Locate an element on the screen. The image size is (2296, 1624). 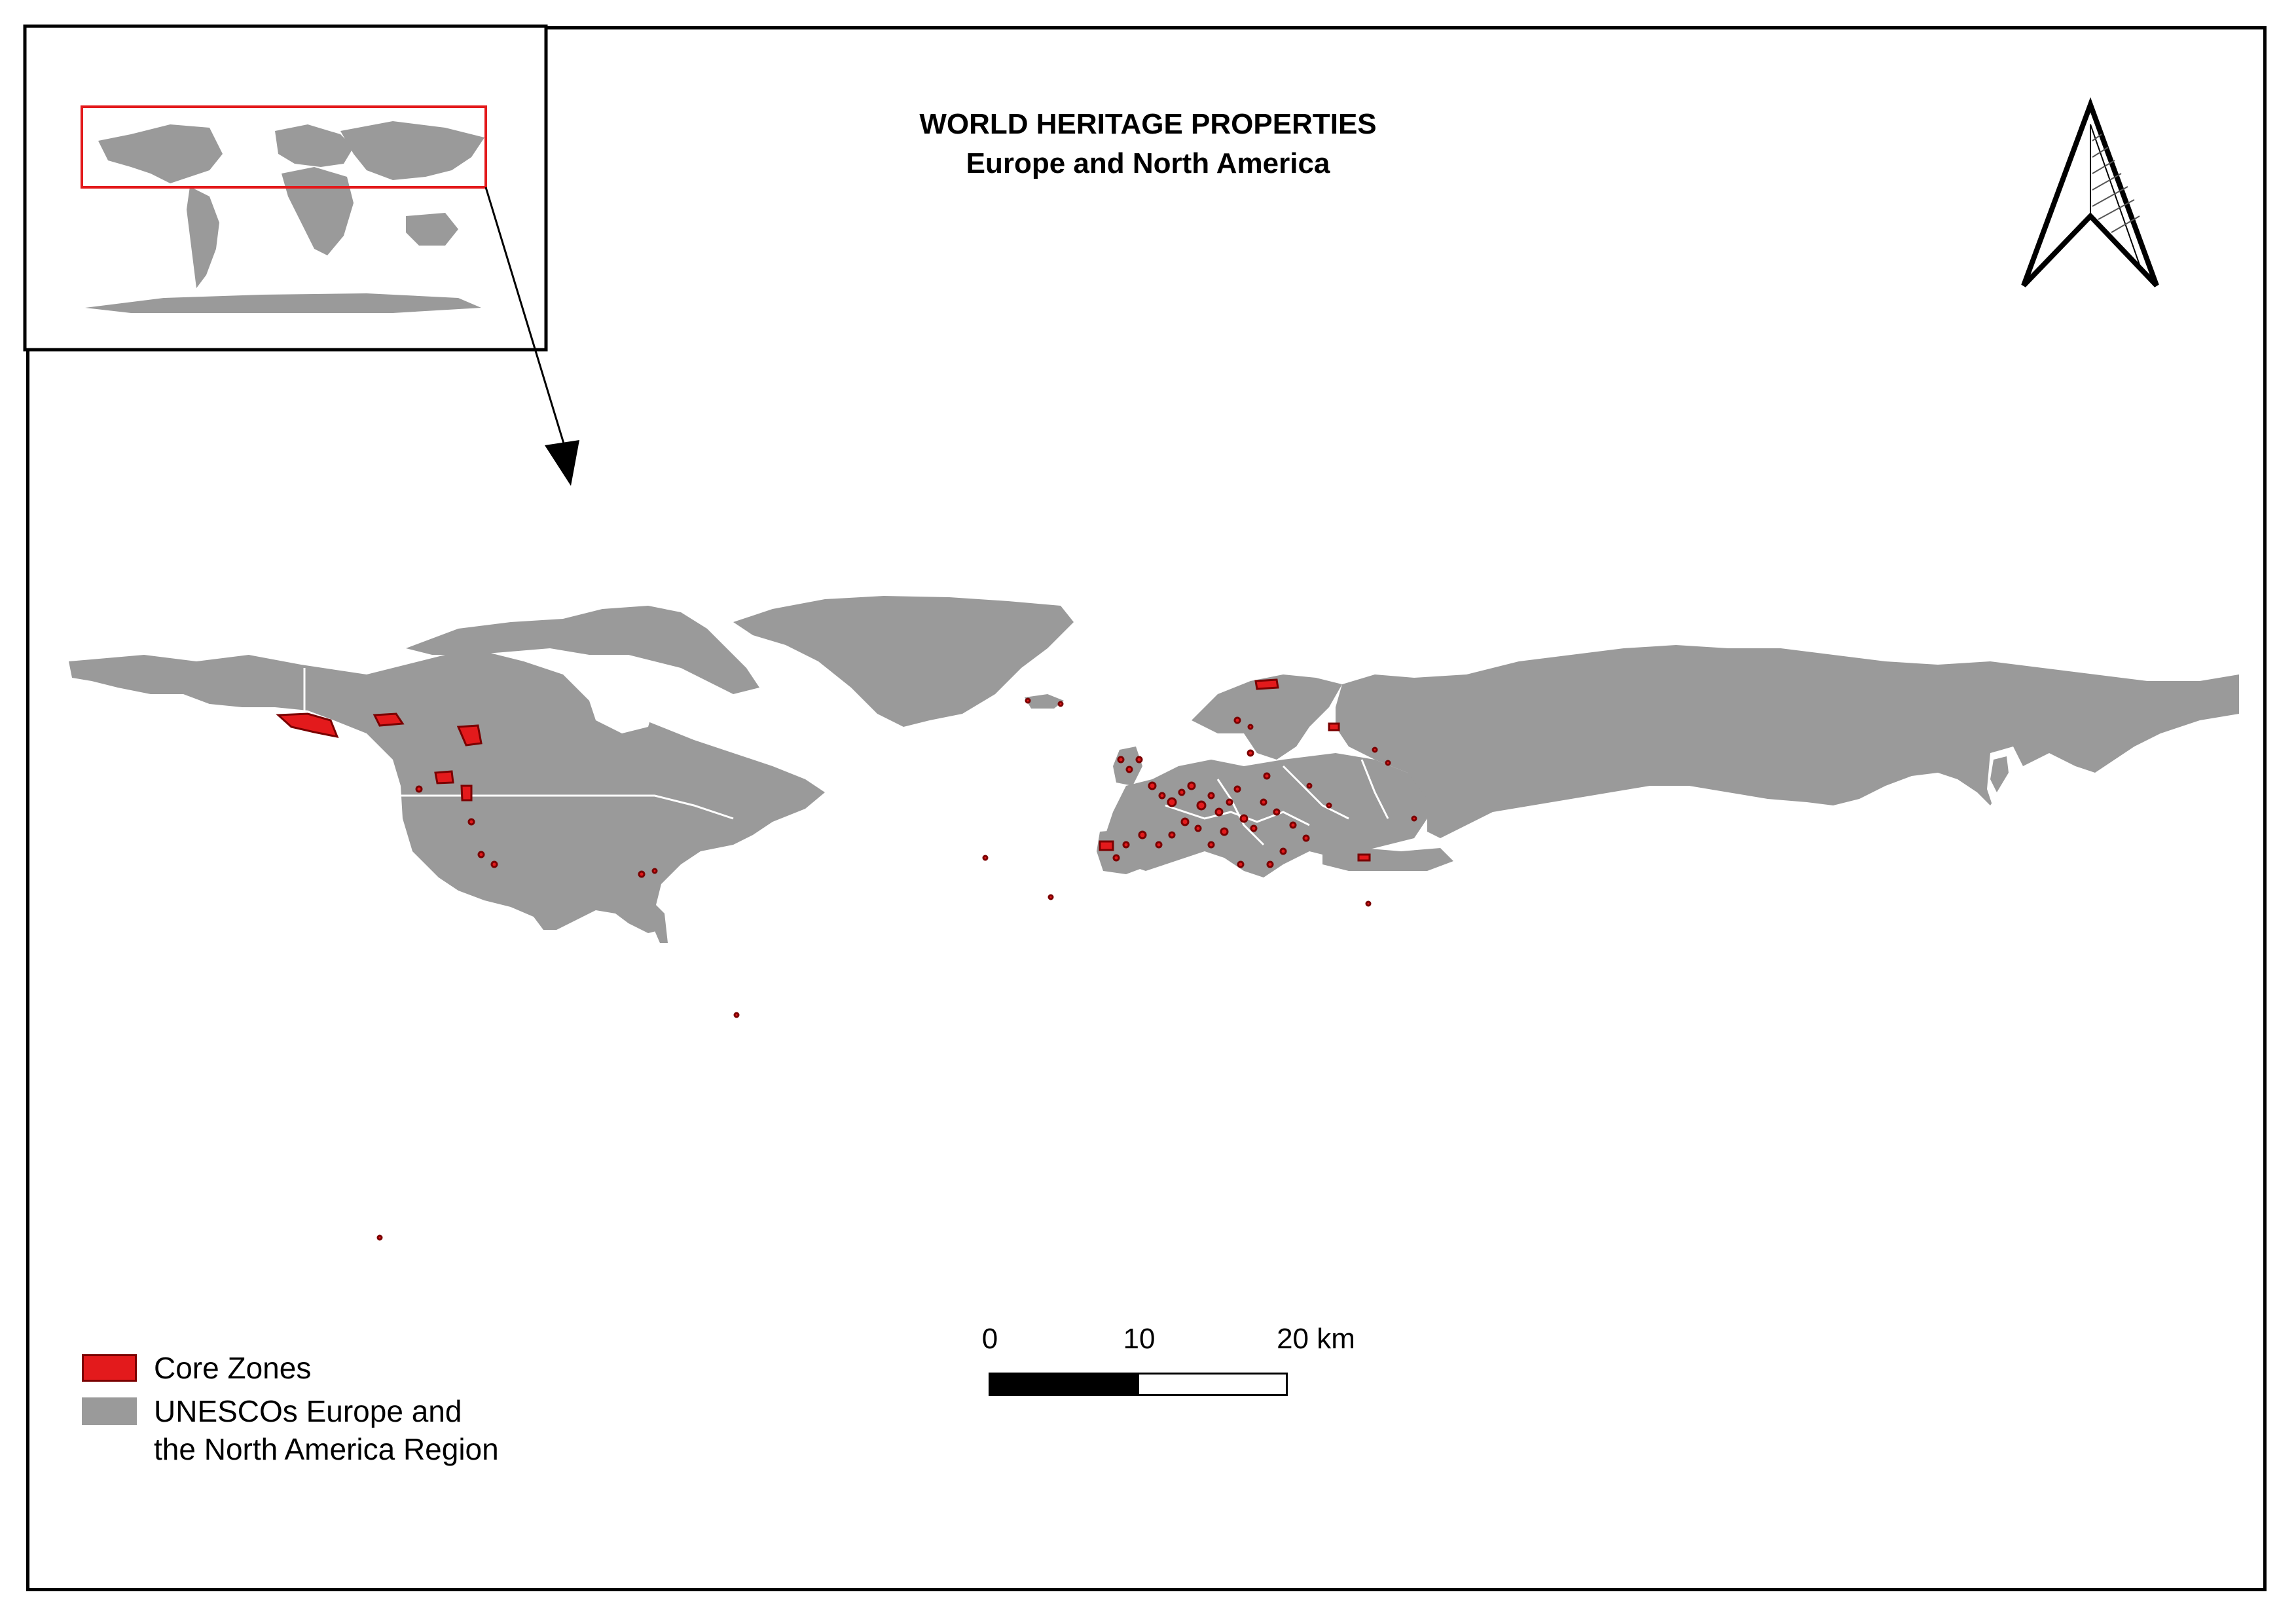
russia is located at coordinates (1787, 741).